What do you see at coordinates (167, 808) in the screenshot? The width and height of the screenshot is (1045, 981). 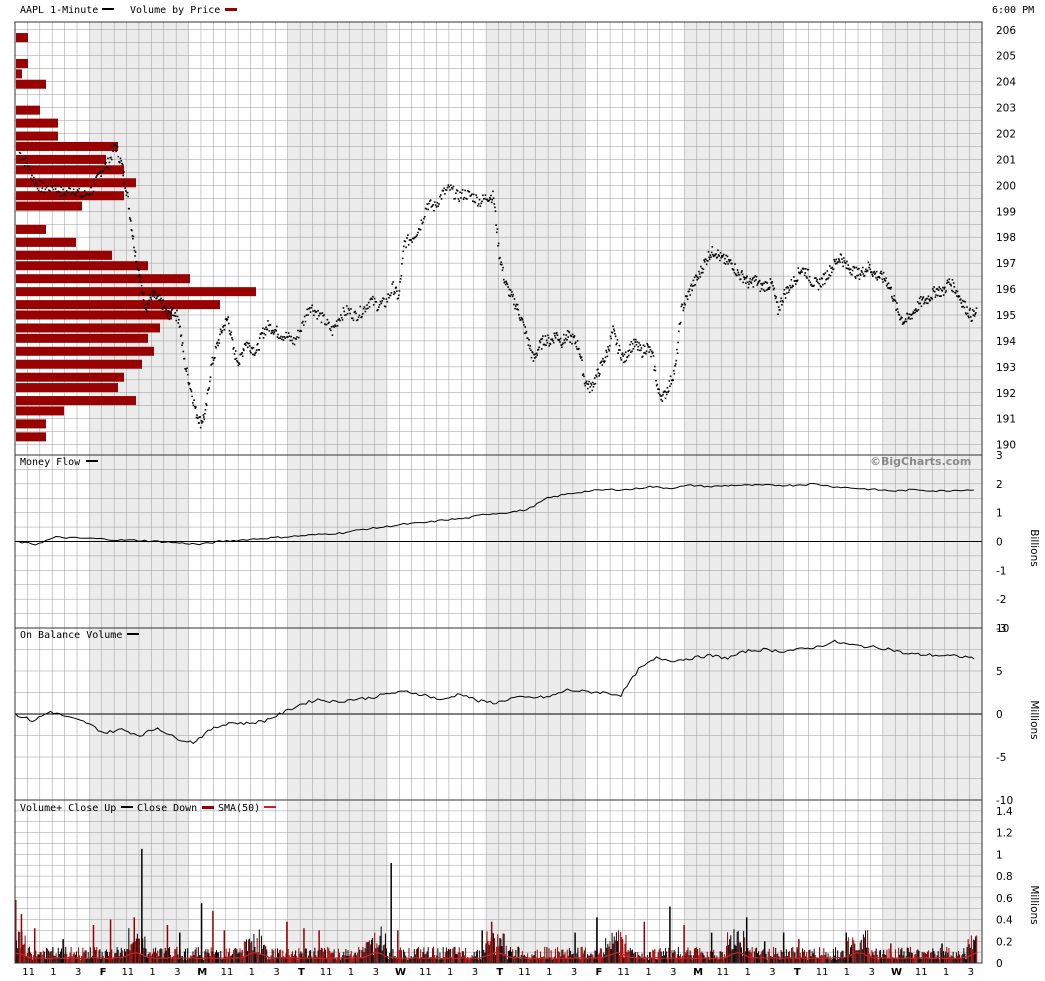 I see `close-down-label: Close Down` at bounding box center [167, 808].